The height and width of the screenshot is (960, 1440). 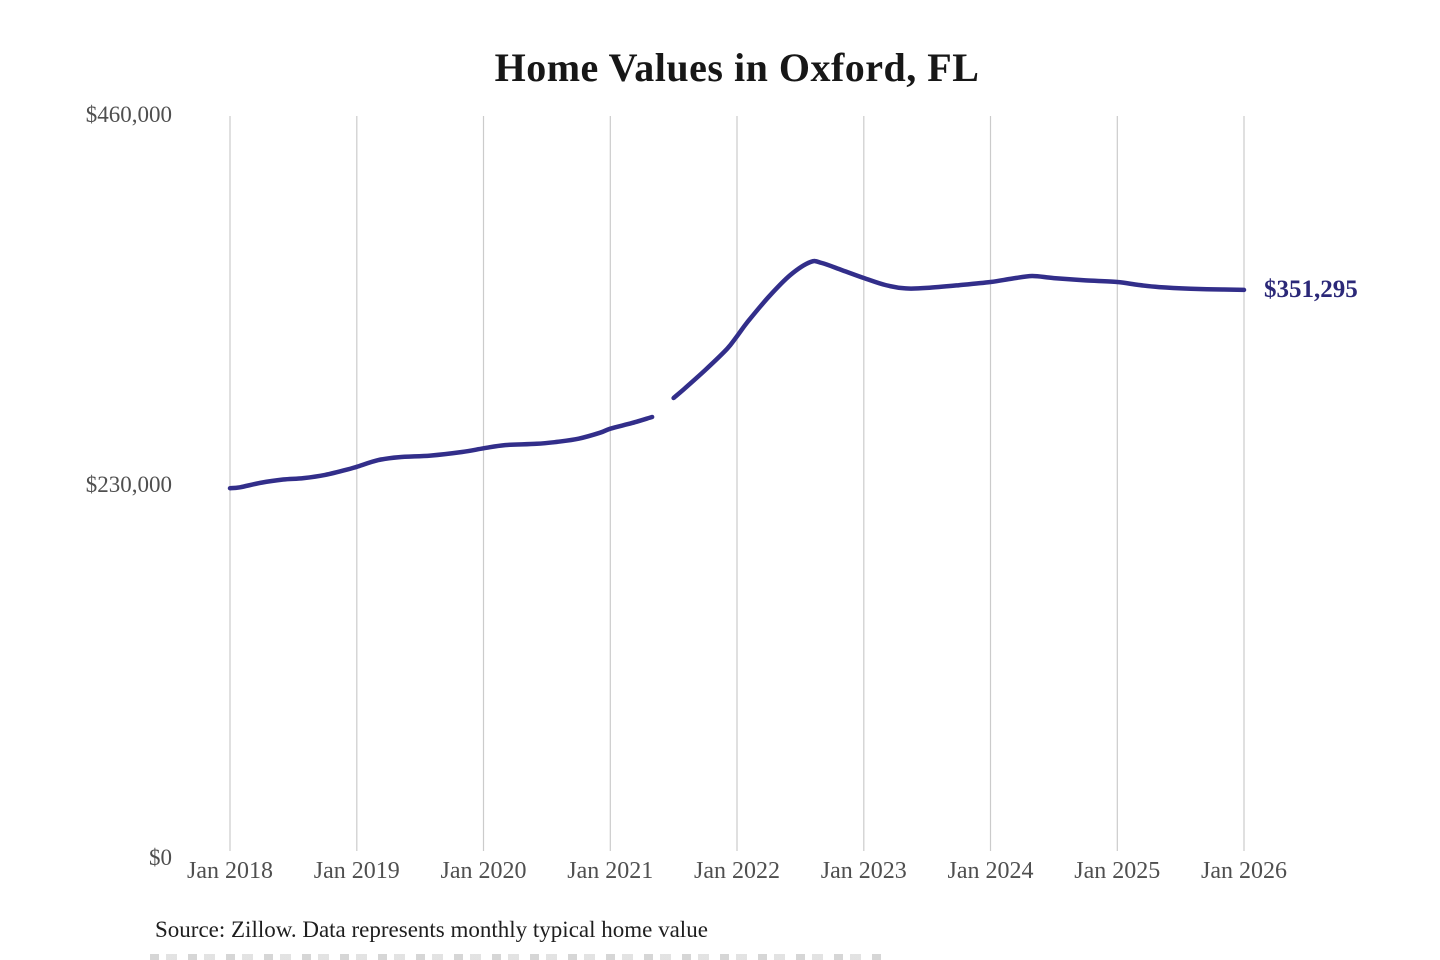 What do you see at coordinates (128, 484) in the screenshot?
I see `y-tick-label: $230,000` at bounding box center [128, 484].